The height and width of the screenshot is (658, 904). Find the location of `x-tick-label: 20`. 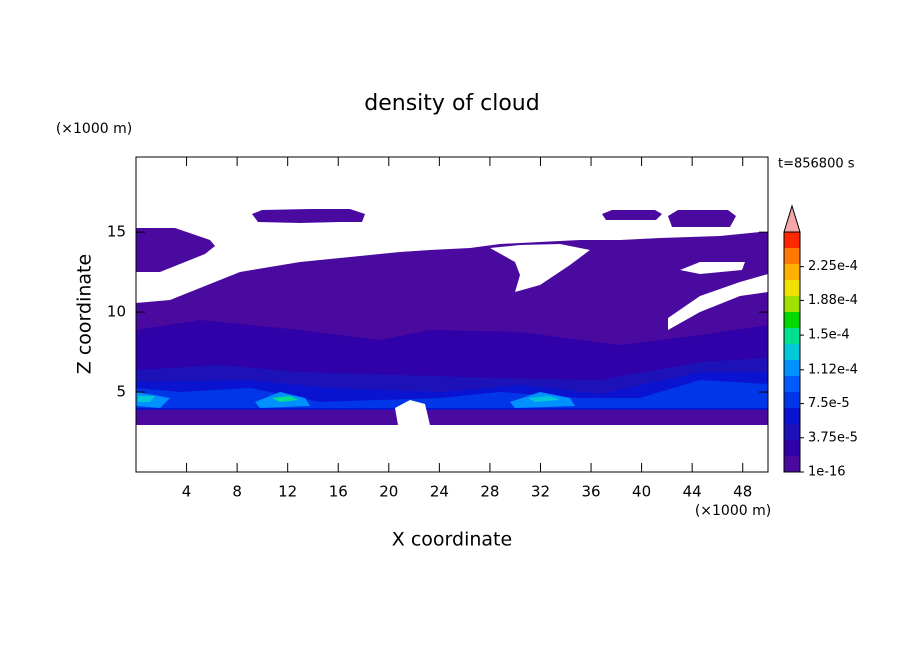

x-tick-label: 20 is located at coordinates (388, 492).